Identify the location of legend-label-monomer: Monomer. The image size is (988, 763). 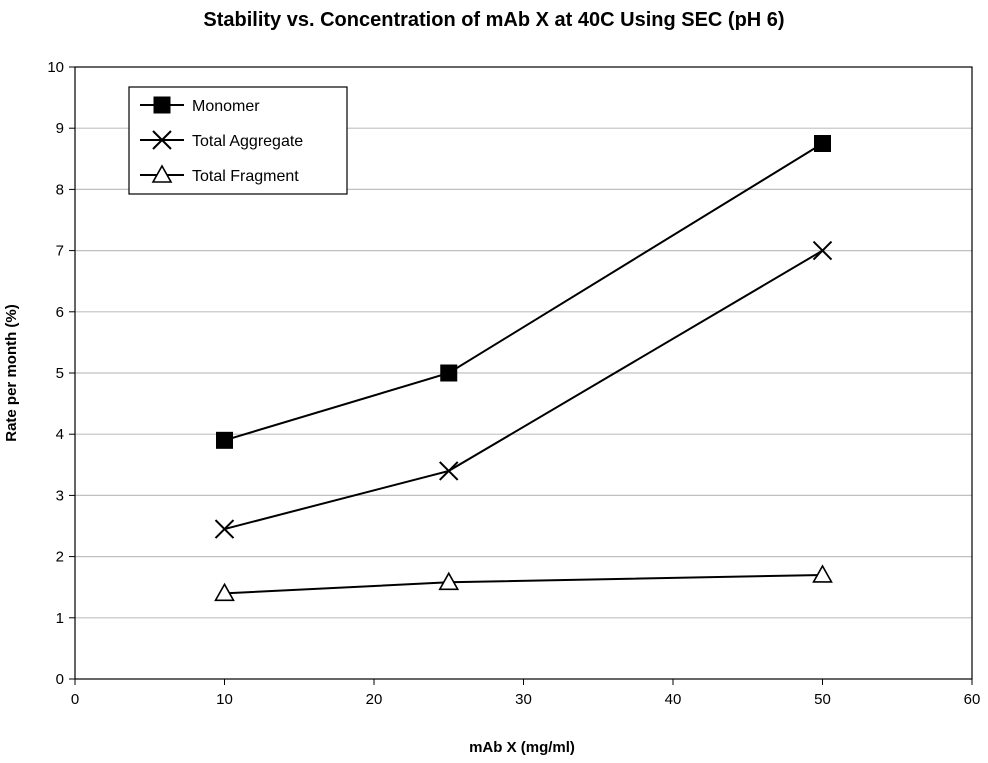
(226, 106).